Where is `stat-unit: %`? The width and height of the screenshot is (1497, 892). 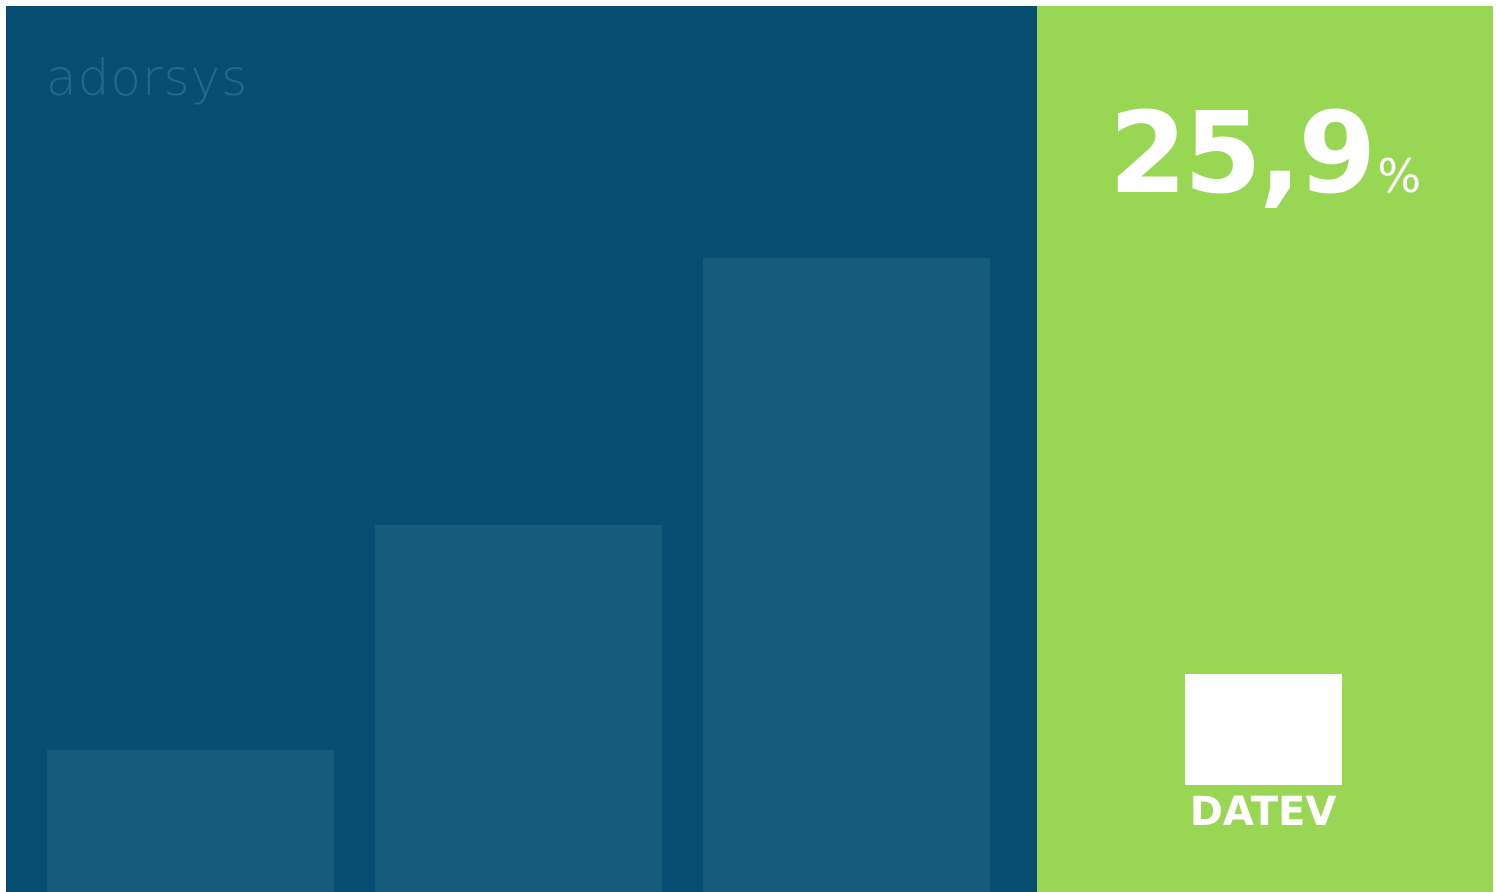 stat-unit: % is located at coordinates (1399, 176).